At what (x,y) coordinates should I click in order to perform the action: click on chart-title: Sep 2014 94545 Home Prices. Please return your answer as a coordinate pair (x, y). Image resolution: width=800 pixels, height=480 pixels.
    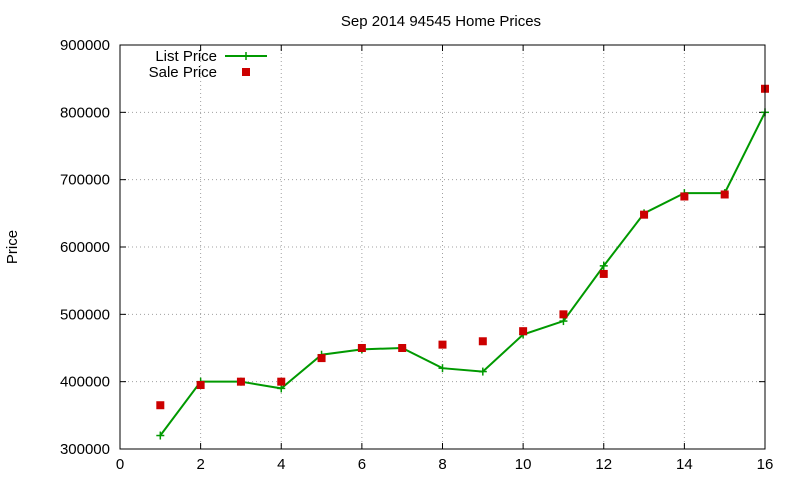
    Looking at the image, I should click on (441, 21).